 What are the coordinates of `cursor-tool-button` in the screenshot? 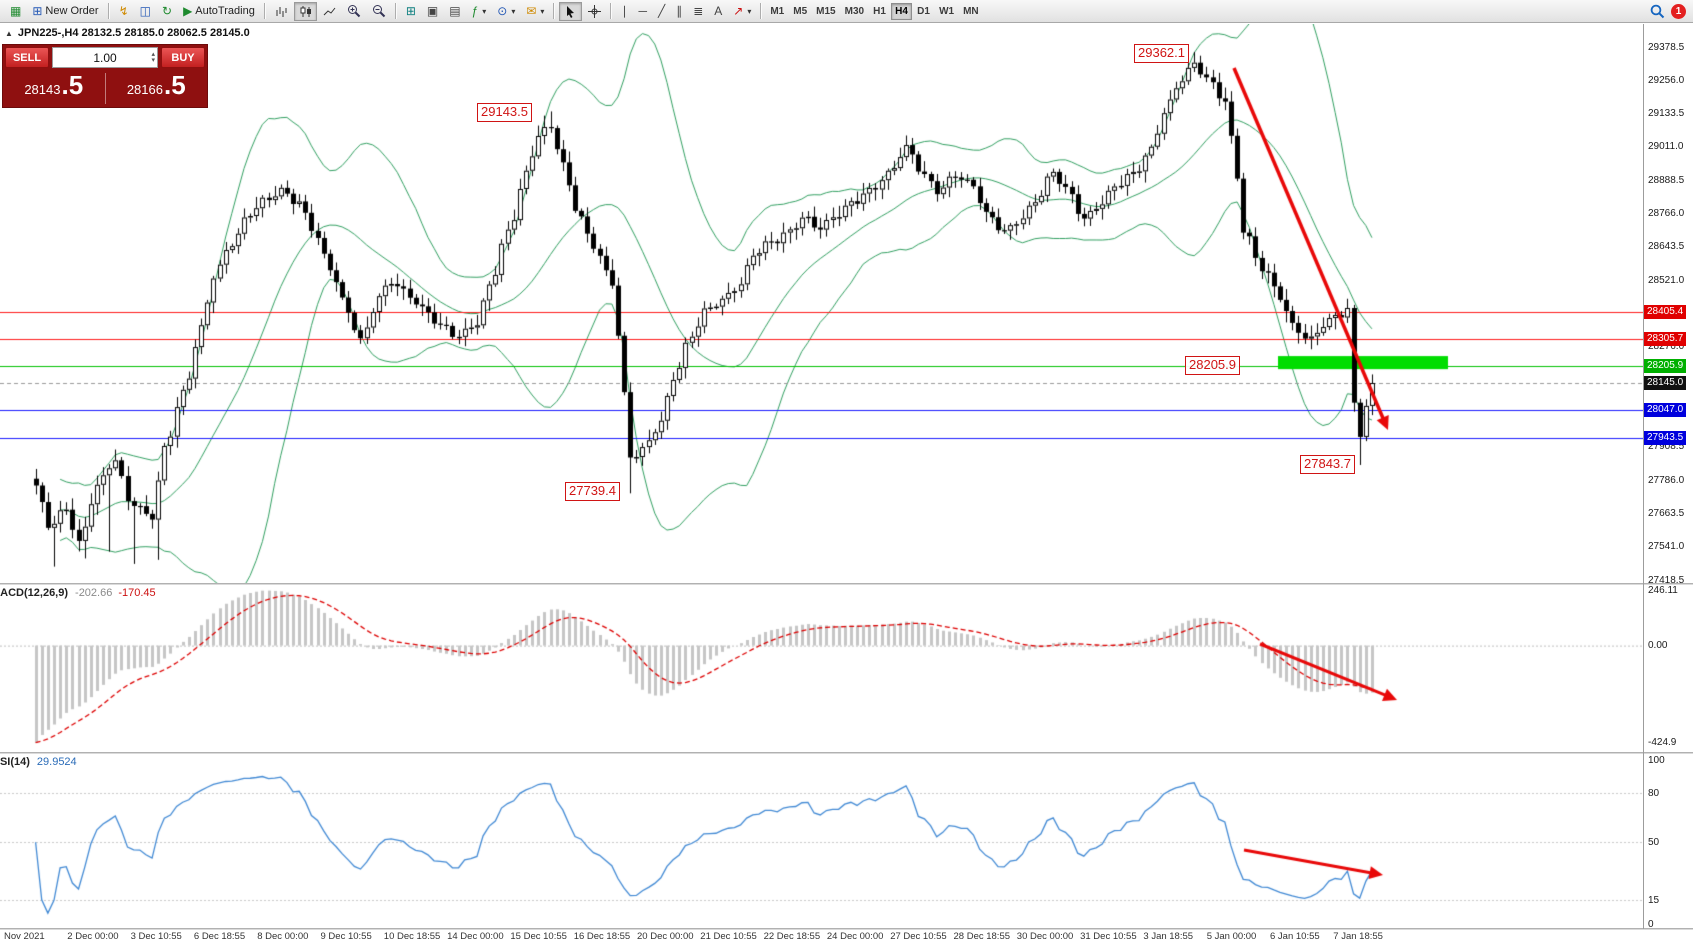 It's located at (571, 11).